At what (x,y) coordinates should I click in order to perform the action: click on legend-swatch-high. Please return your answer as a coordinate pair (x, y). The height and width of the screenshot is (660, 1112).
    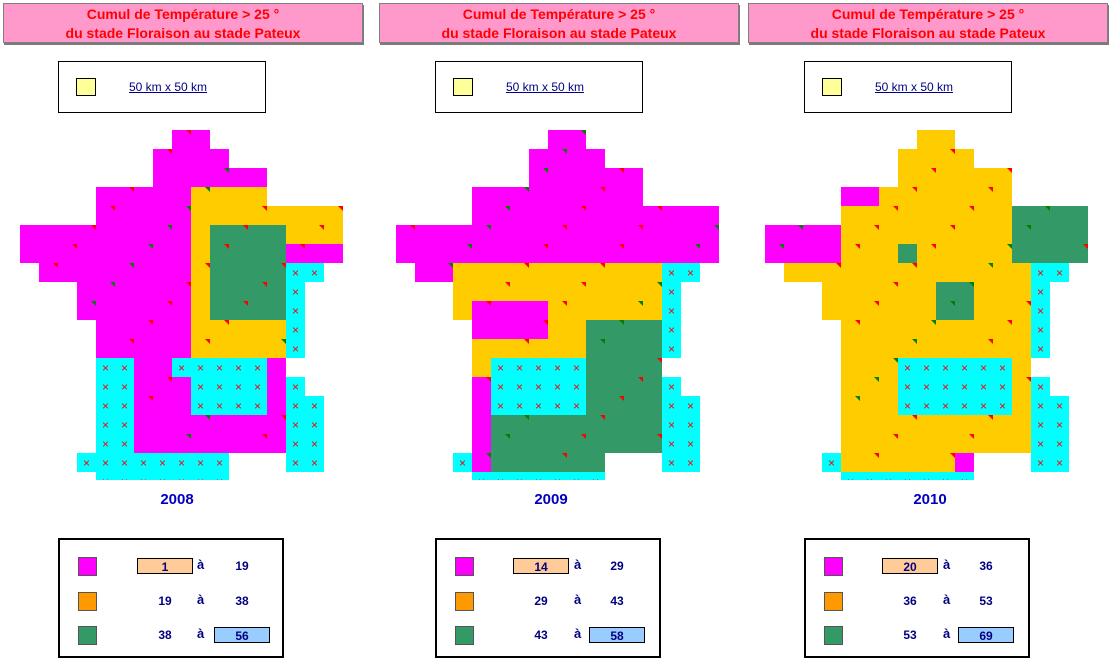
    Looking at the image, I should click on (833, 635).